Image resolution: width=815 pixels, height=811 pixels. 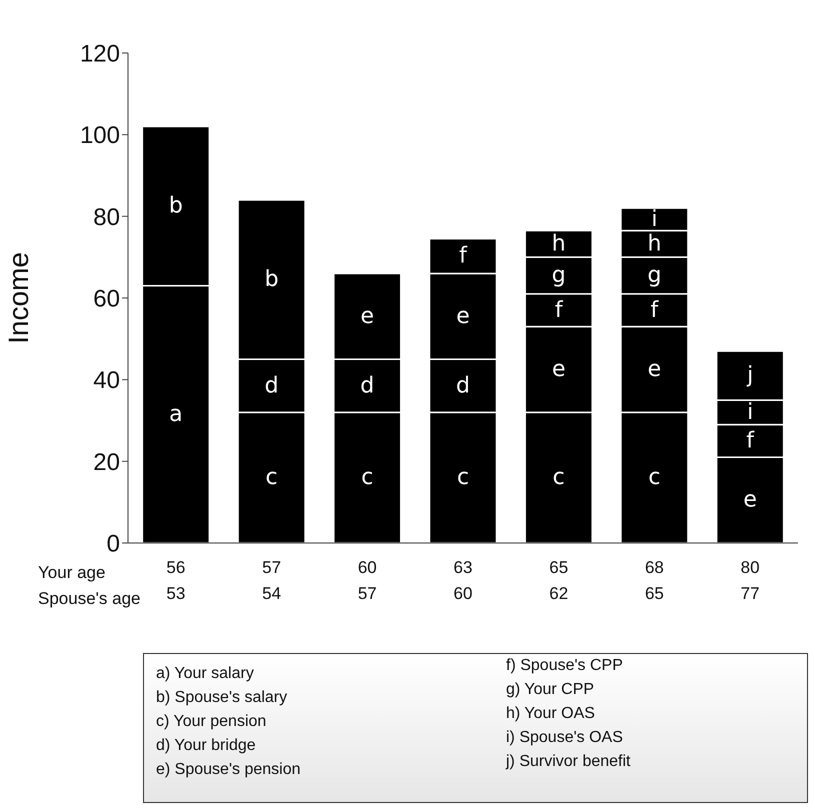 What do you see at coordinates (367, 580) in the screenshot?
I see `x-tick-label: 60 57` at bounding box center [367, 580].